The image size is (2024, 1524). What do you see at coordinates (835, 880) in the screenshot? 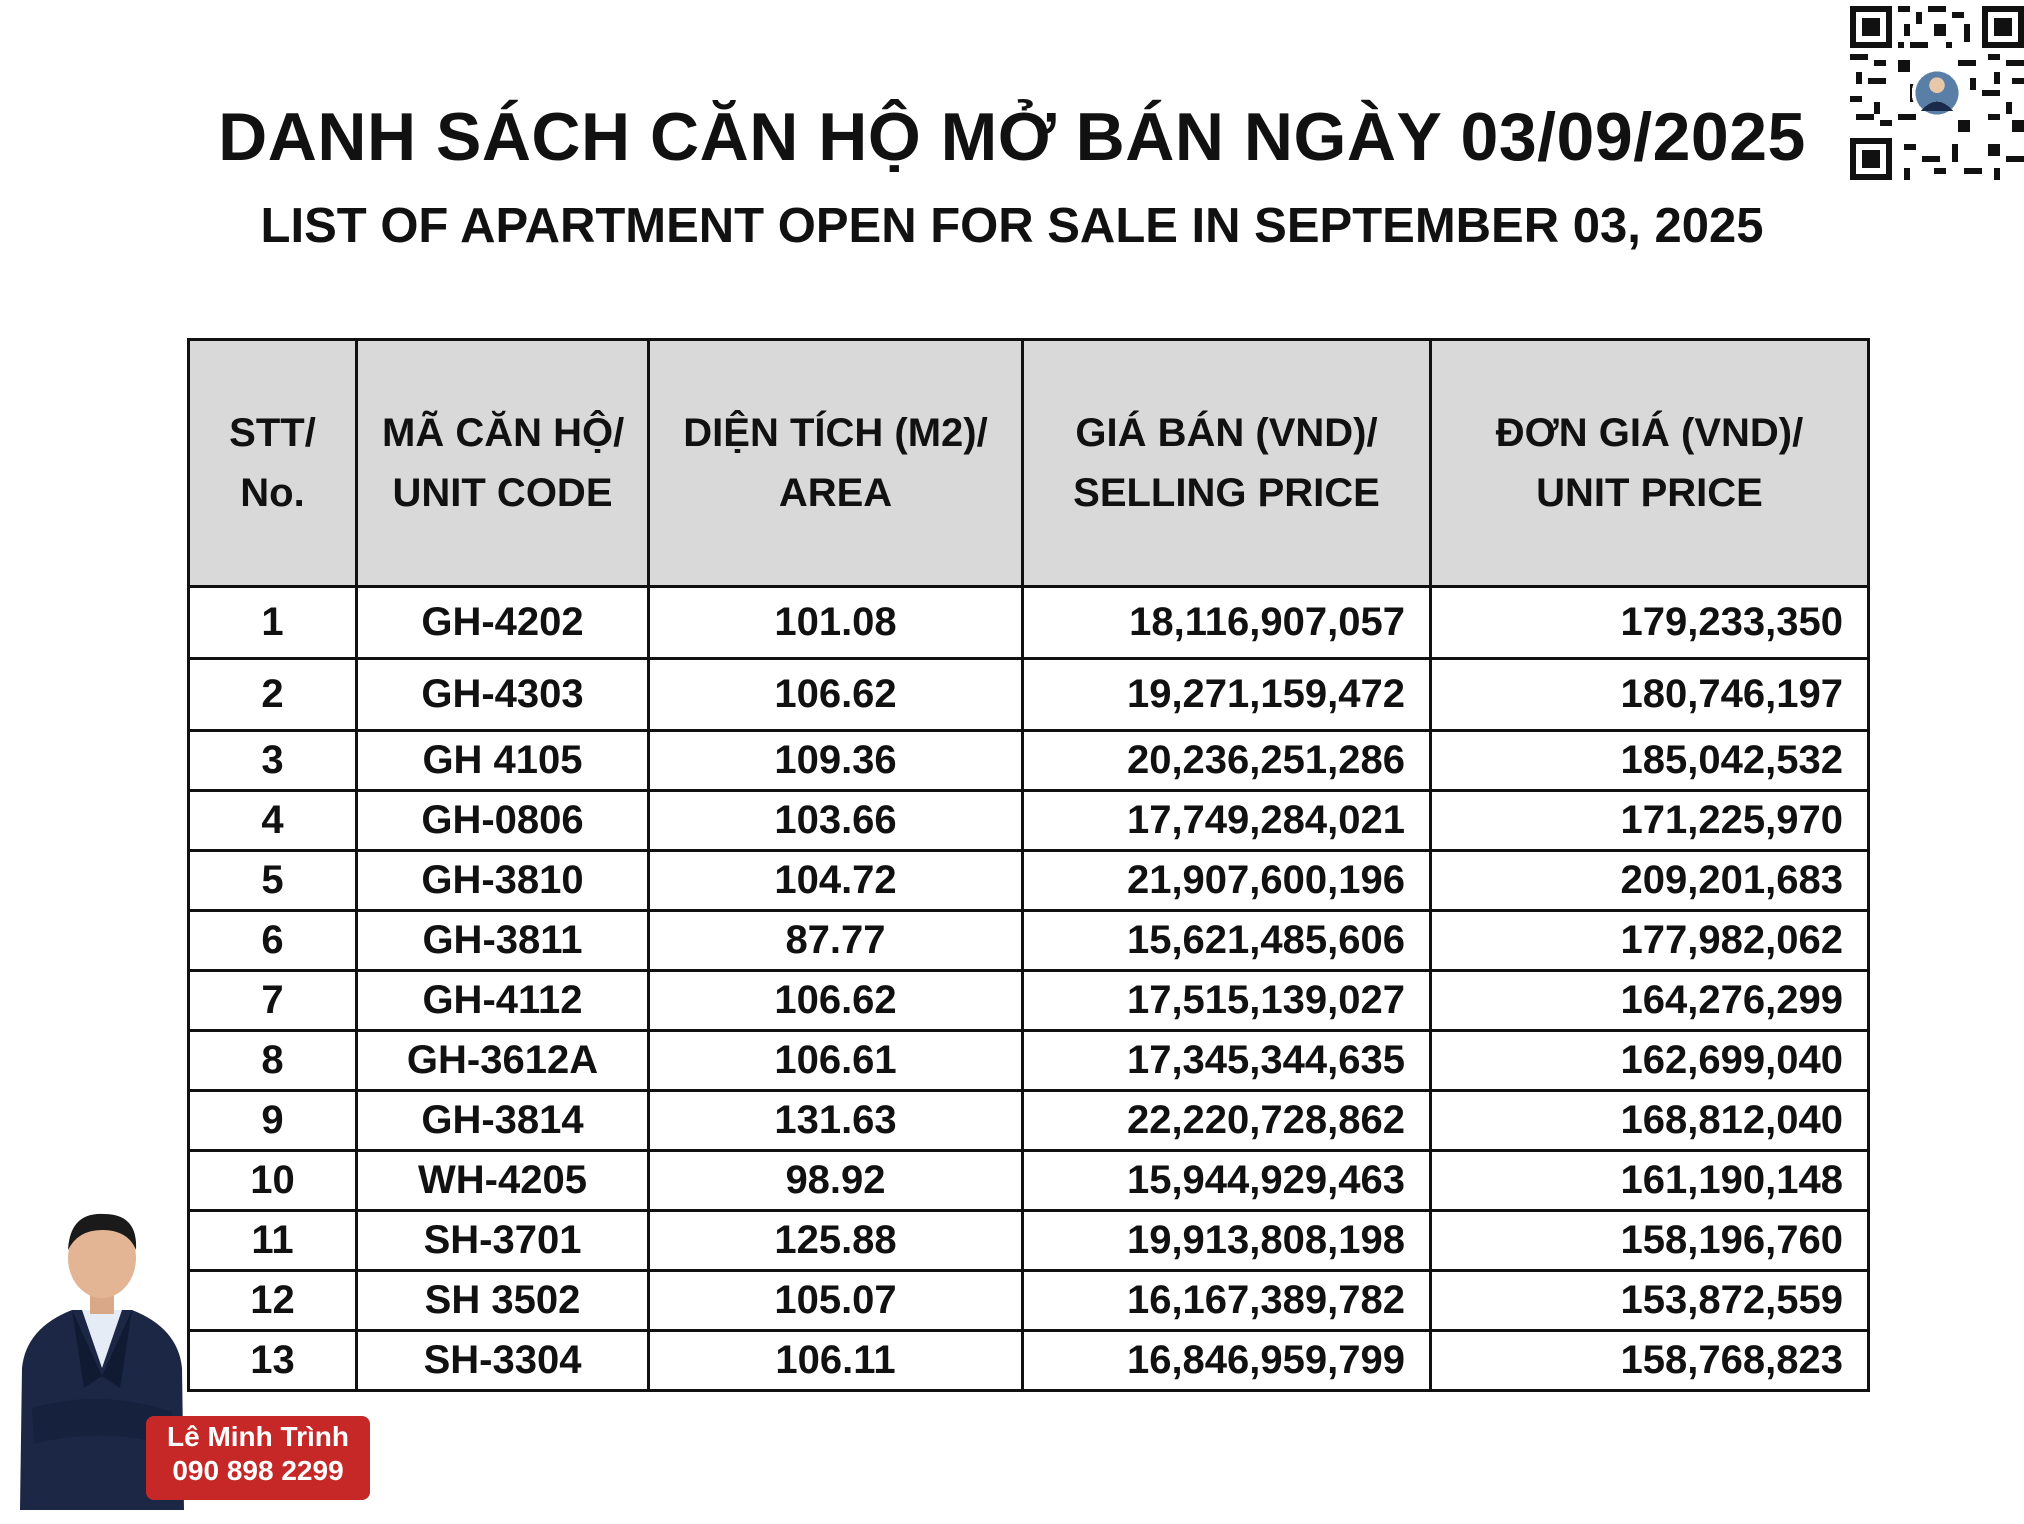
I see `cell-area: 104.72` at bounding box center [835, 880].